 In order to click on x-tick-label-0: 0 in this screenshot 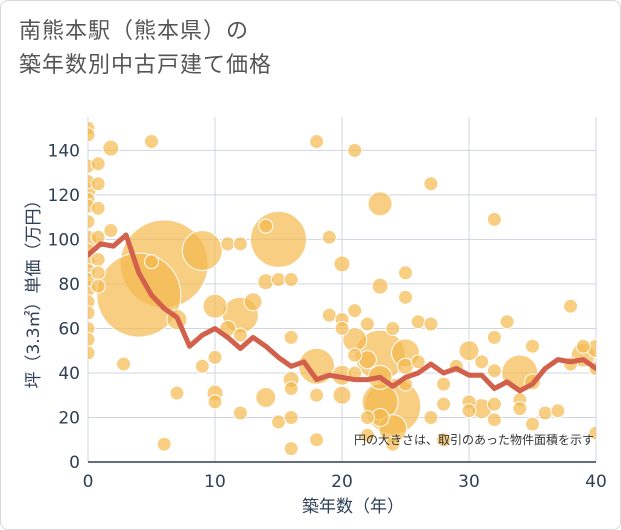, I will do `click(88, 482)`.